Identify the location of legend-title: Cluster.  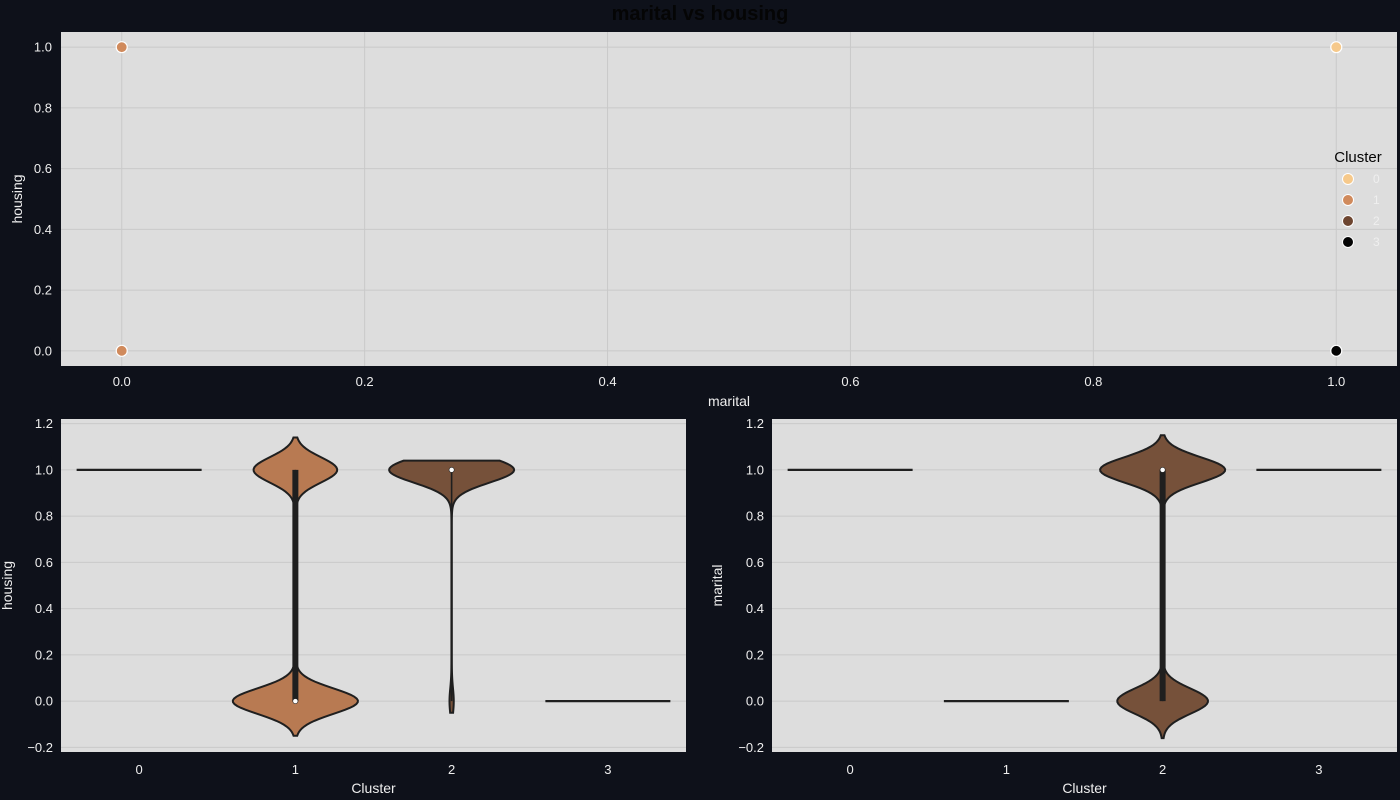
(1358, 157).